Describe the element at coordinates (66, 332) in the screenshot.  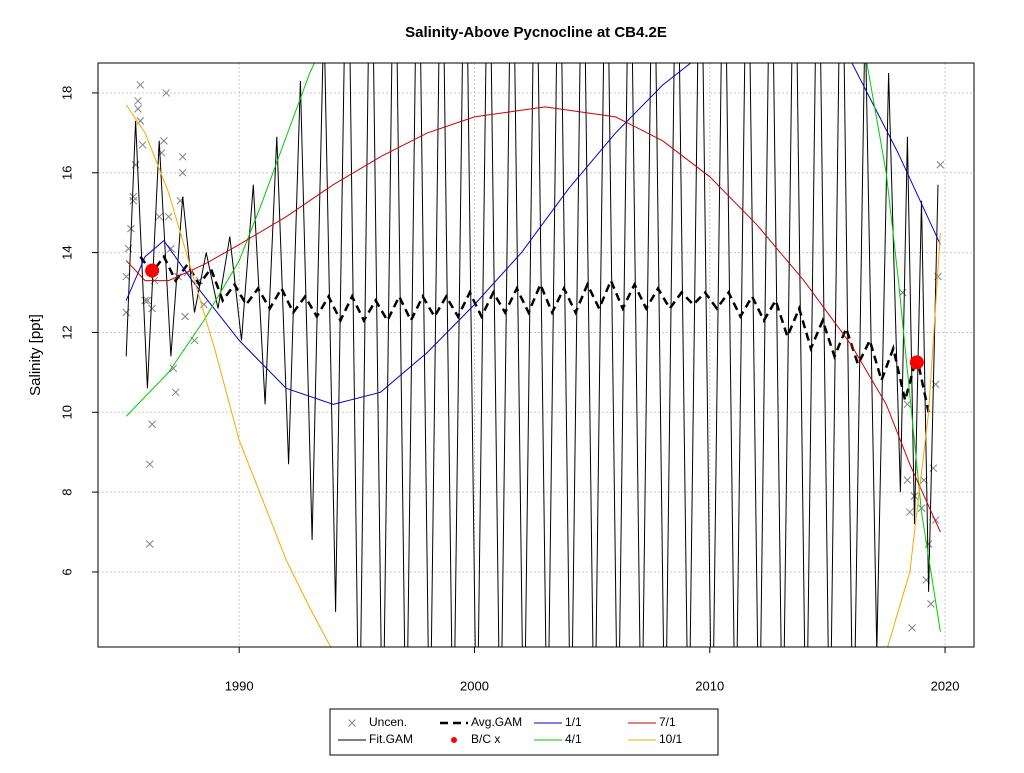
I see `y-tick-label: 12` at that location.